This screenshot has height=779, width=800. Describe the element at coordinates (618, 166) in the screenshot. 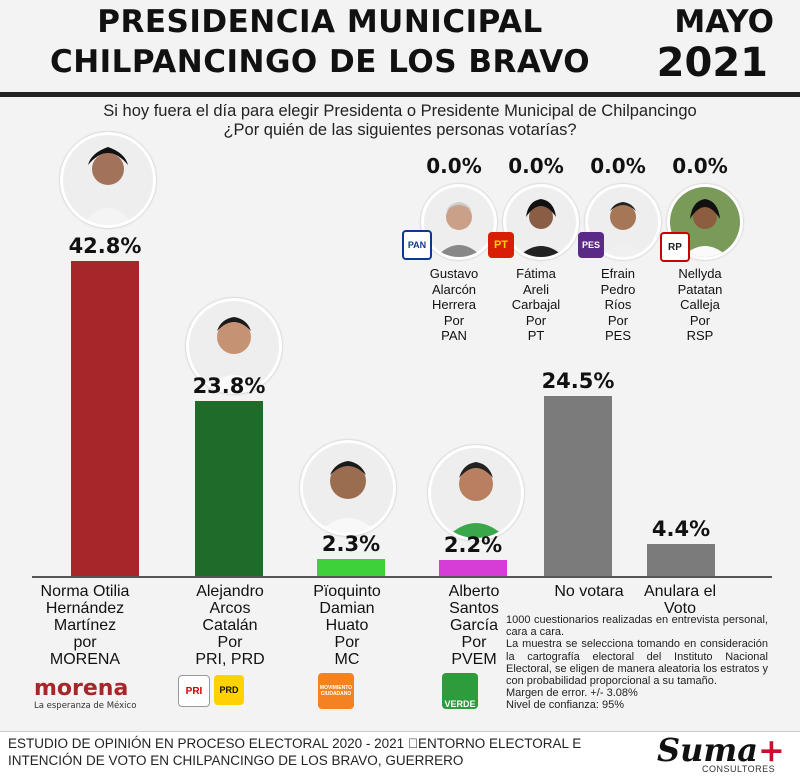

I see `pes-percentage: 0.0%` at that location.